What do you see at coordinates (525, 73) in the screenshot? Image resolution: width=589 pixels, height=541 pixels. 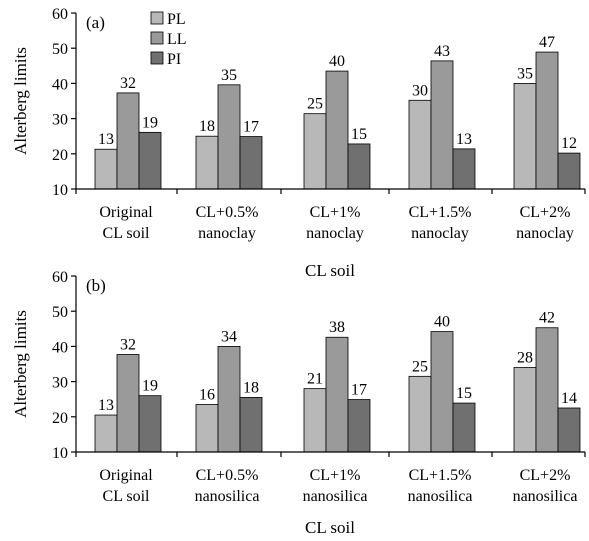 I see `data-label-pl-4: 35` at bounding box center [525, 73].